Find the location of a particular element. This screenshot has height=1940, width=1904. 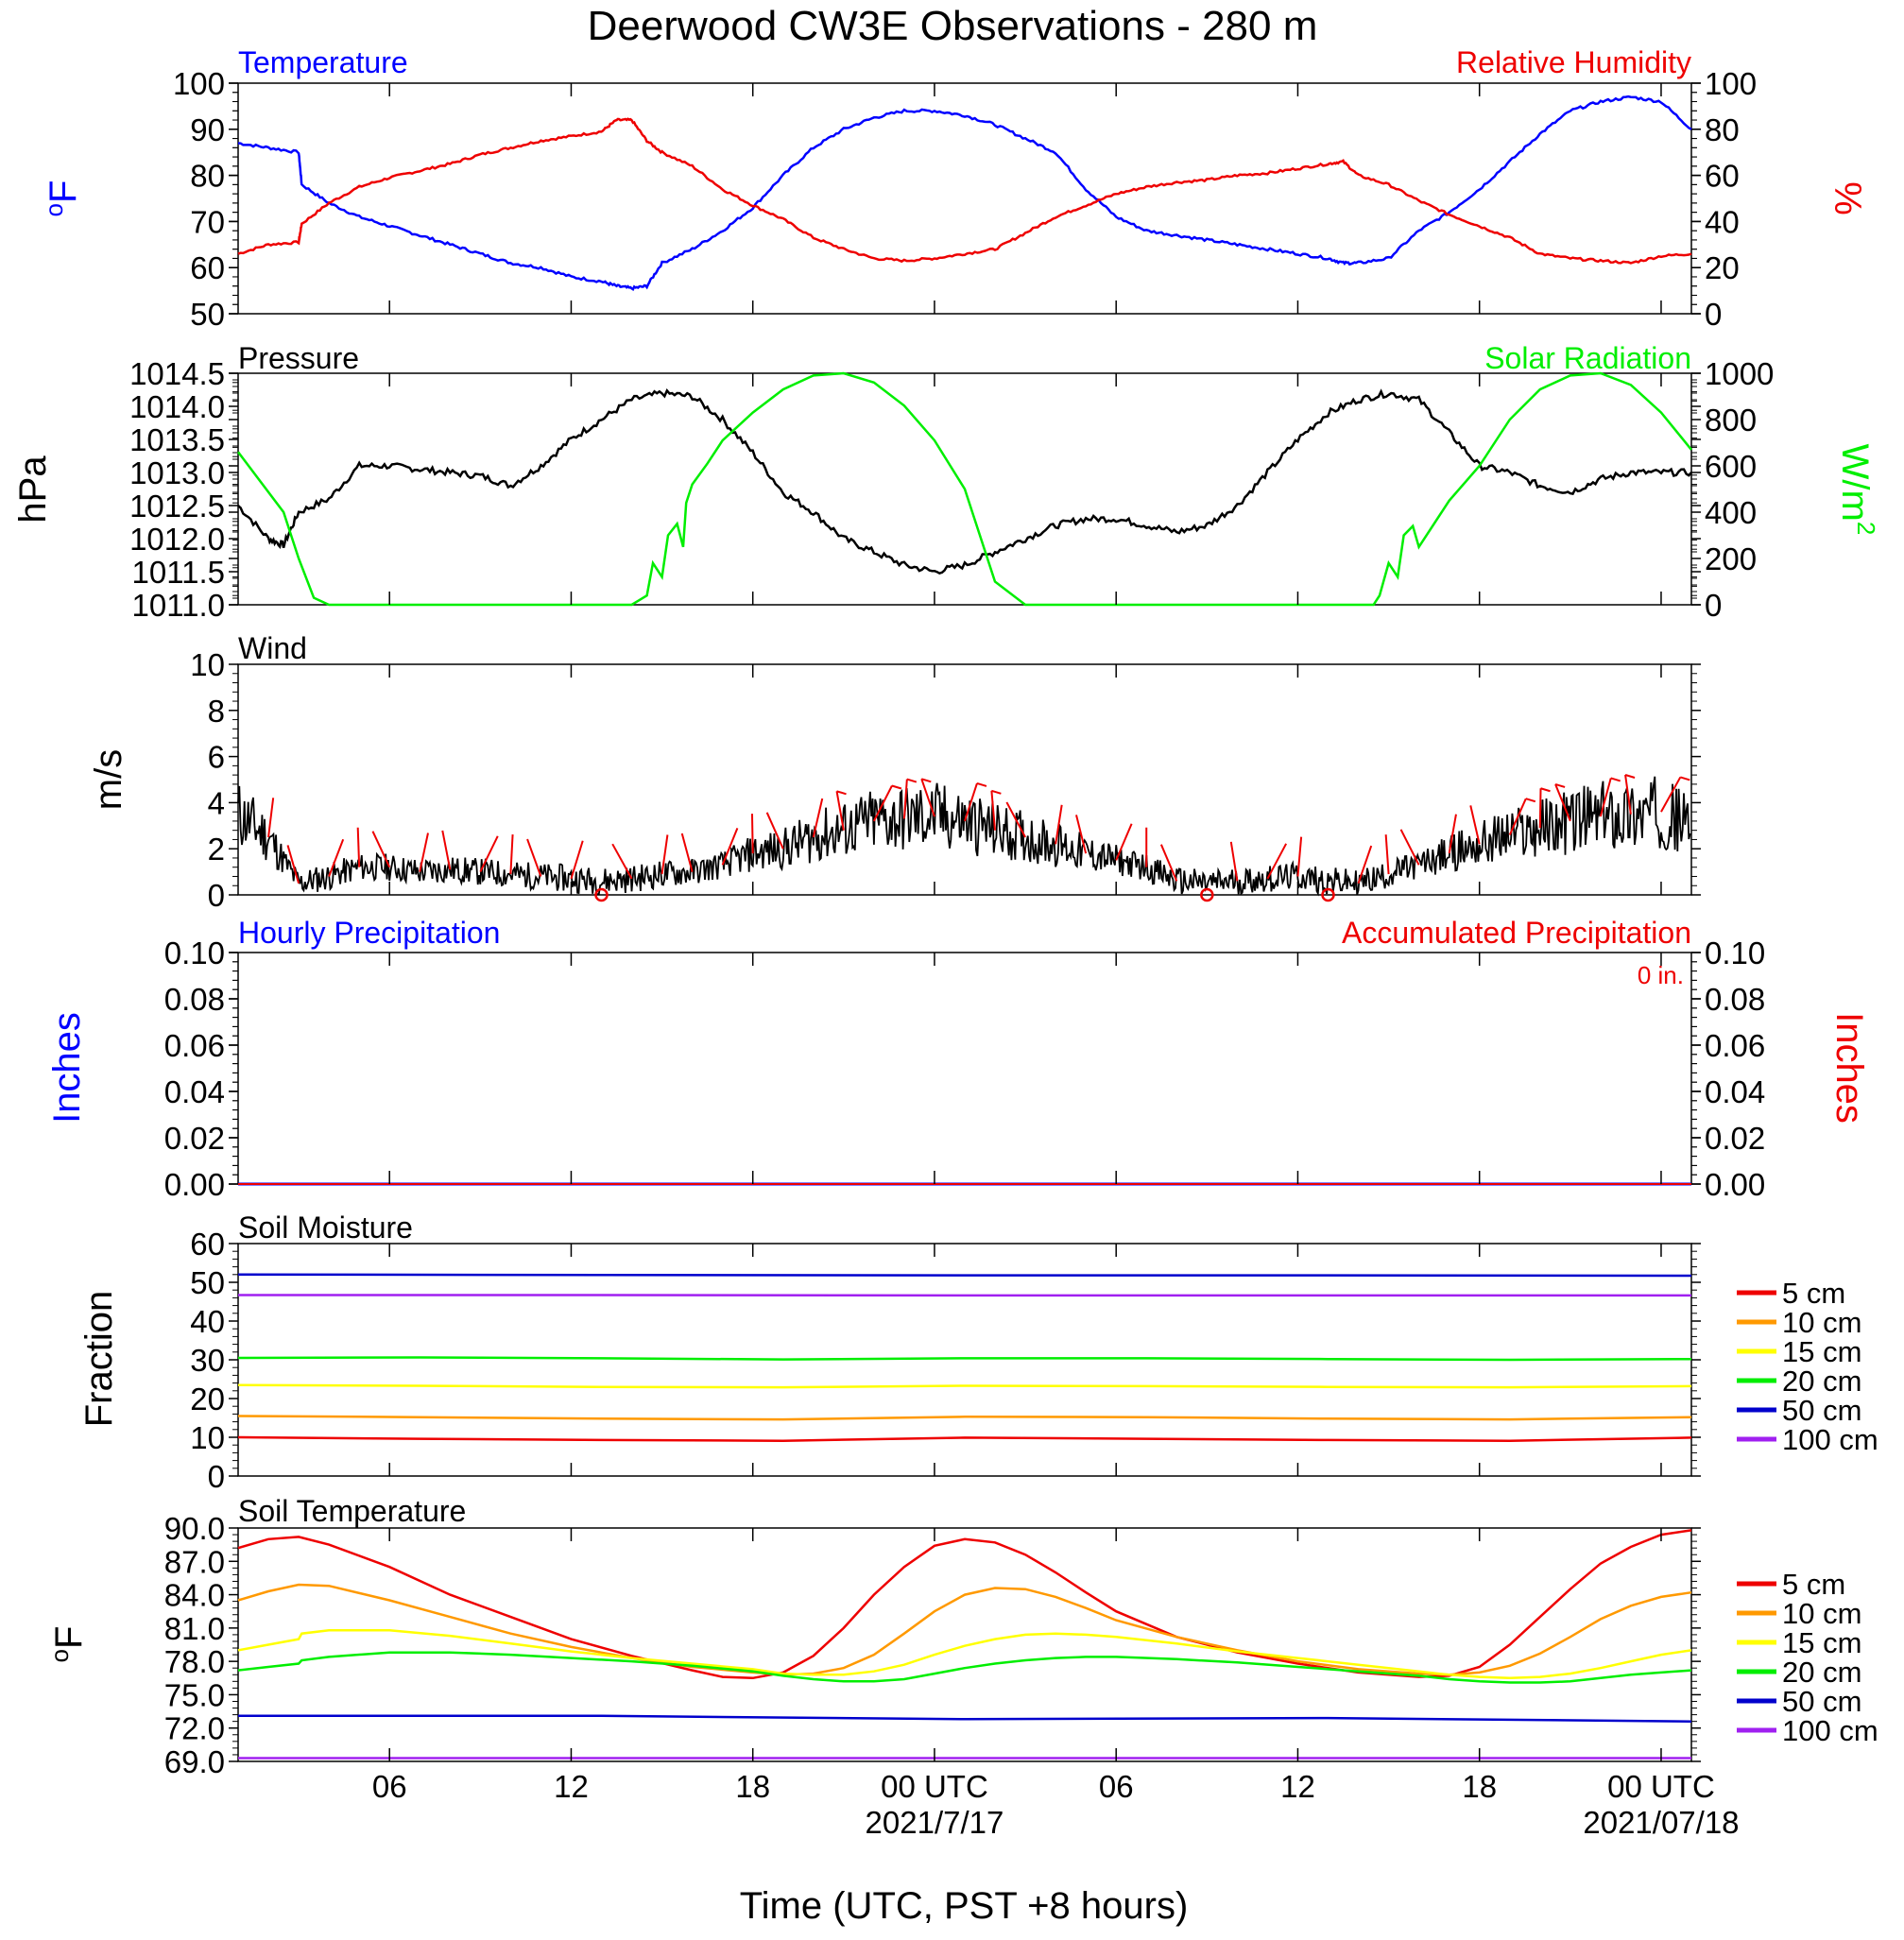

pressure-line is located at coordinates (964, 481).